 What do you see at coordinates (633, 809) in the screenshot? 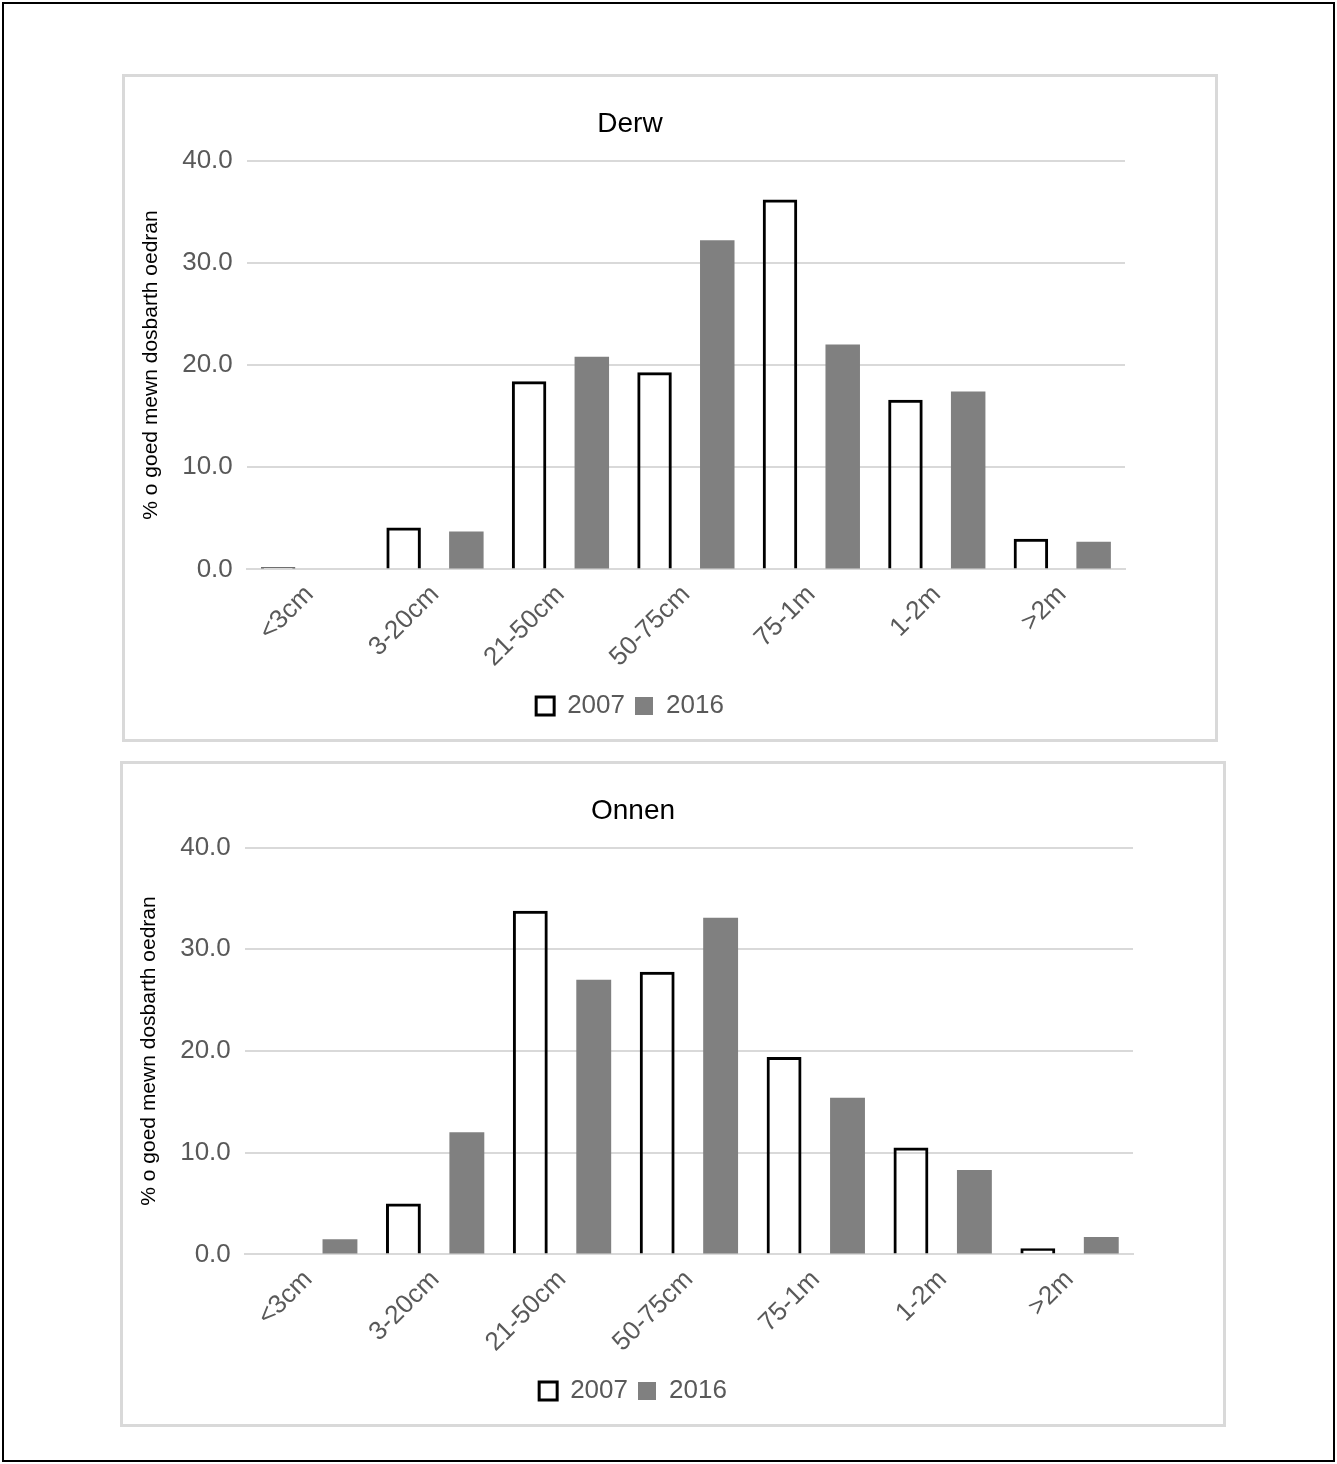
I see `chart-title: Onnen` at bounding box center [633, 809].